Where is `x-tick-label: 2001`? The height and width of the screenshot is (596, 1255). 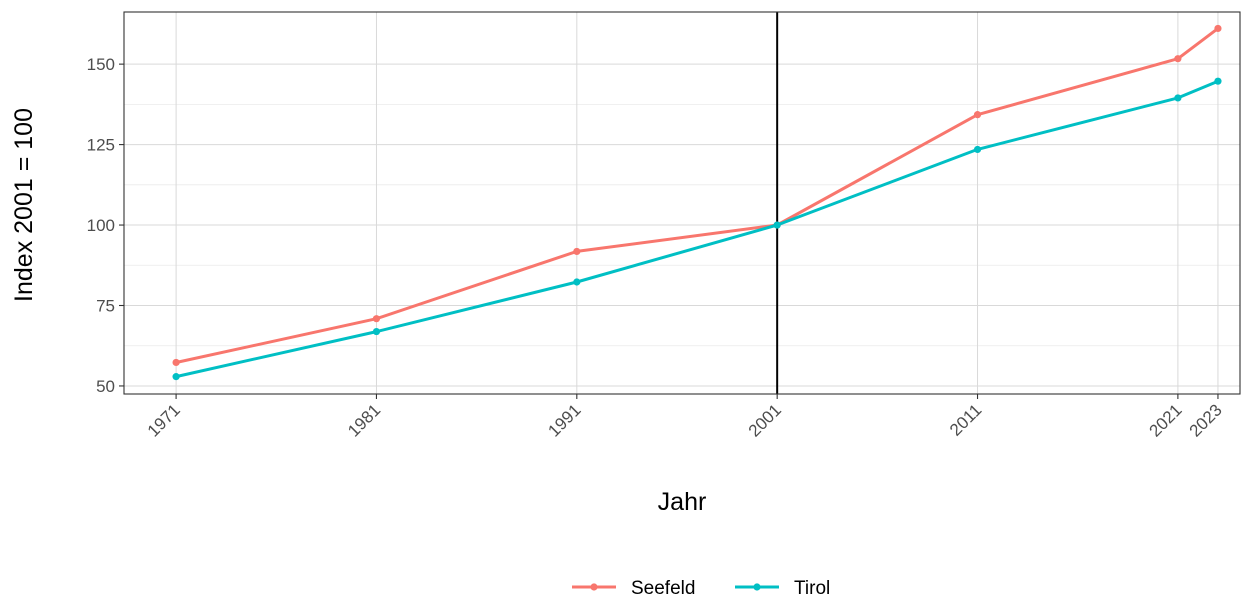 x-tick-label: 2001 is located at coordinates (765, 420).